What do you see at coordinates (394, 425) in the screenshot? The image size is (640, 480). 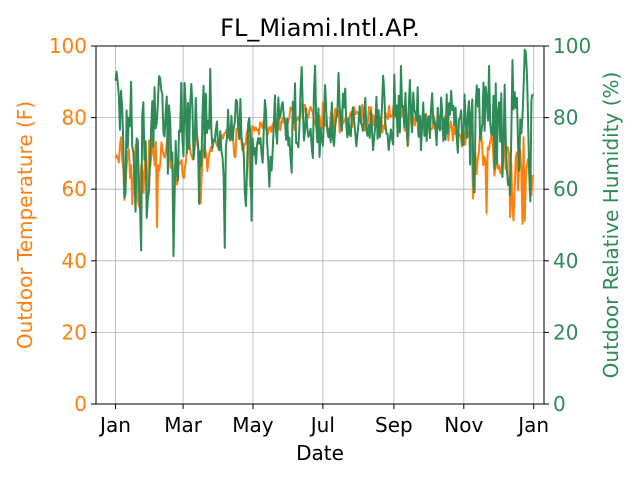 I see `x-tick-label: Sep` at bounding box center [394, 425].